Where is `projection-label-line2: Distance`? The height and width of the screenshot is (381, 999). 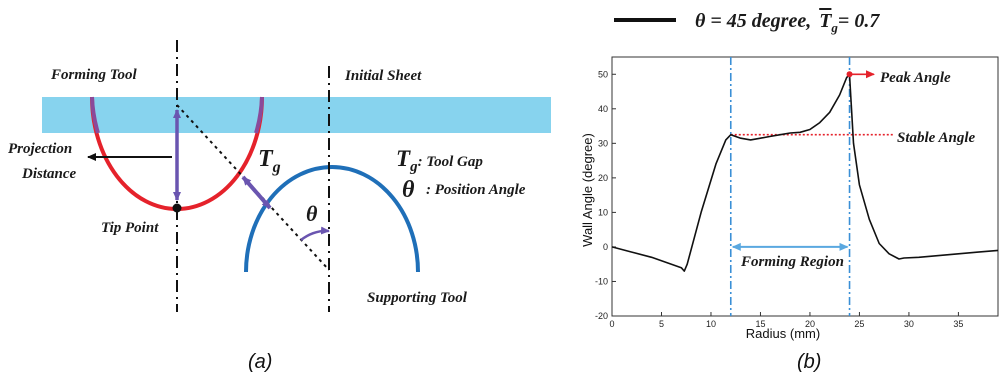
projection-label-line2: Distance is located at coordinates (49, 174).